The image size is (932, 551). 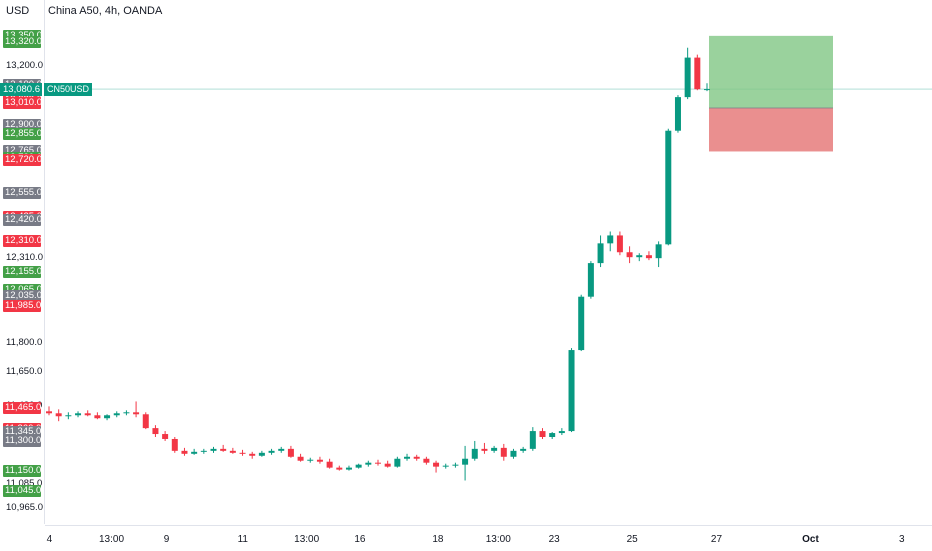 I want to click on price-tag: 11,045.0, so click(x=22, y=491).